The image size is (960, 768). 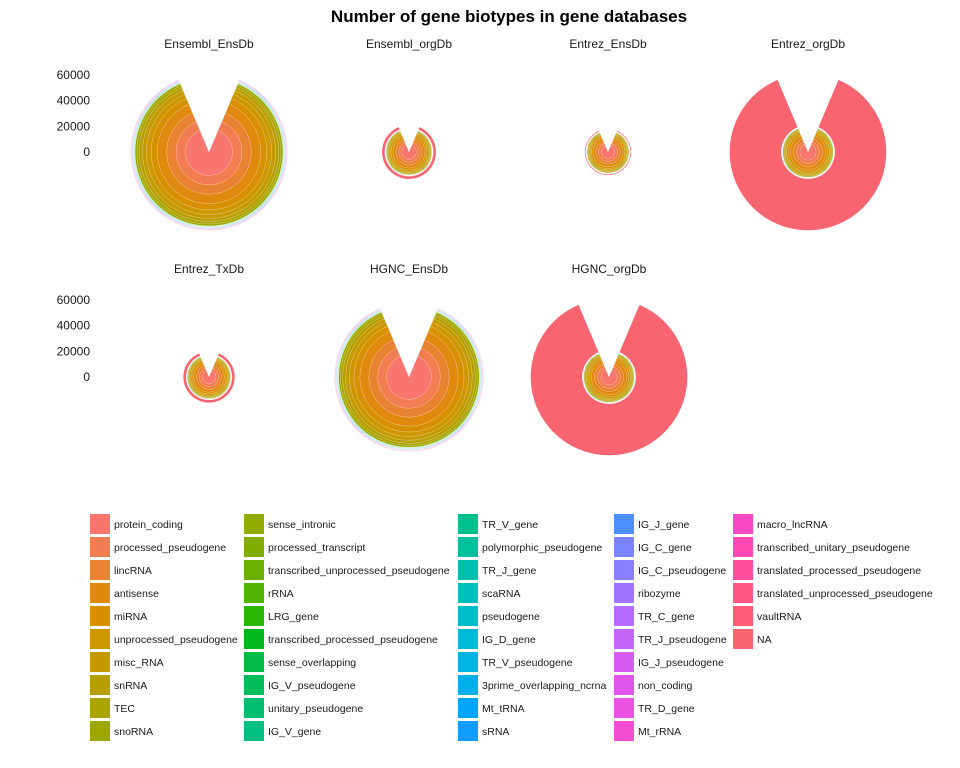 I want to click on legend-item: NA, so click(x=752, y=639).